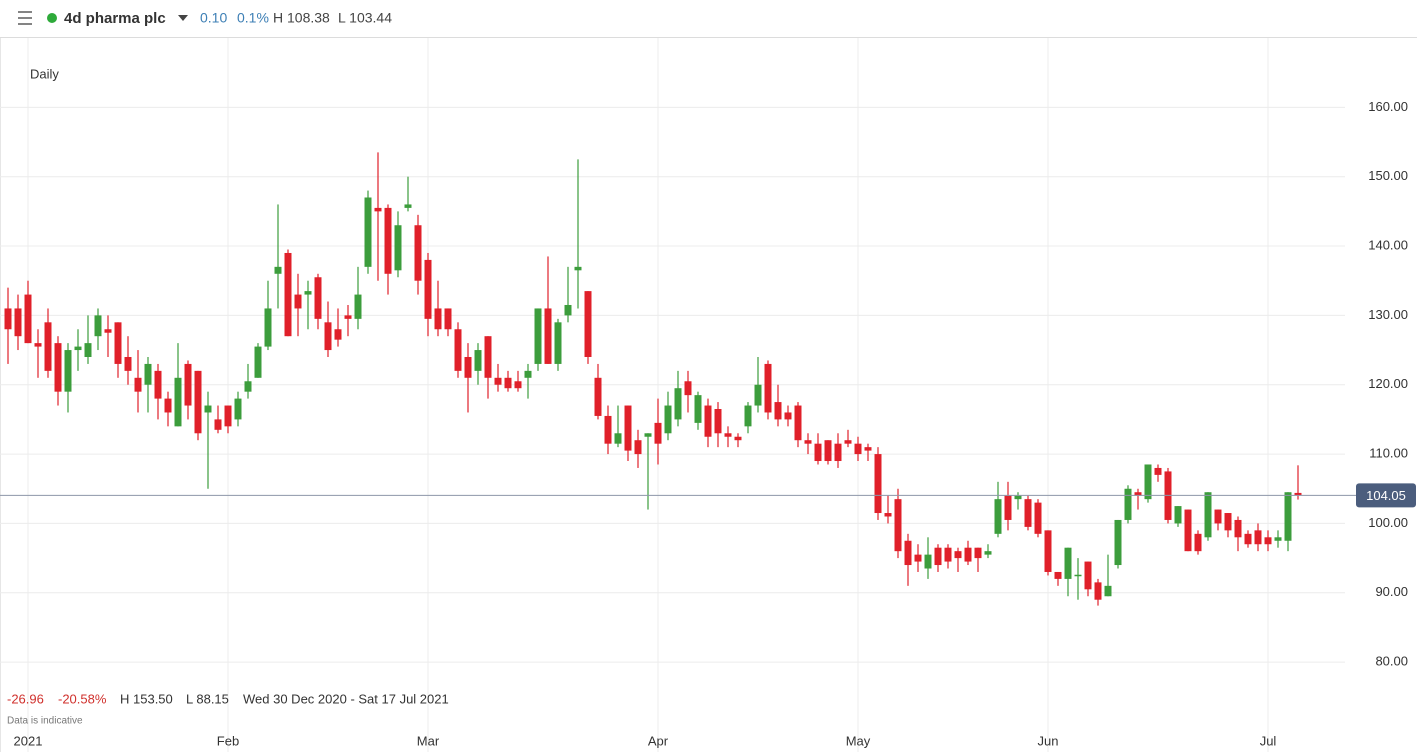  Describe the element at coordinates (25, 18) in the screenshot. I see `menu-icon` at that location.